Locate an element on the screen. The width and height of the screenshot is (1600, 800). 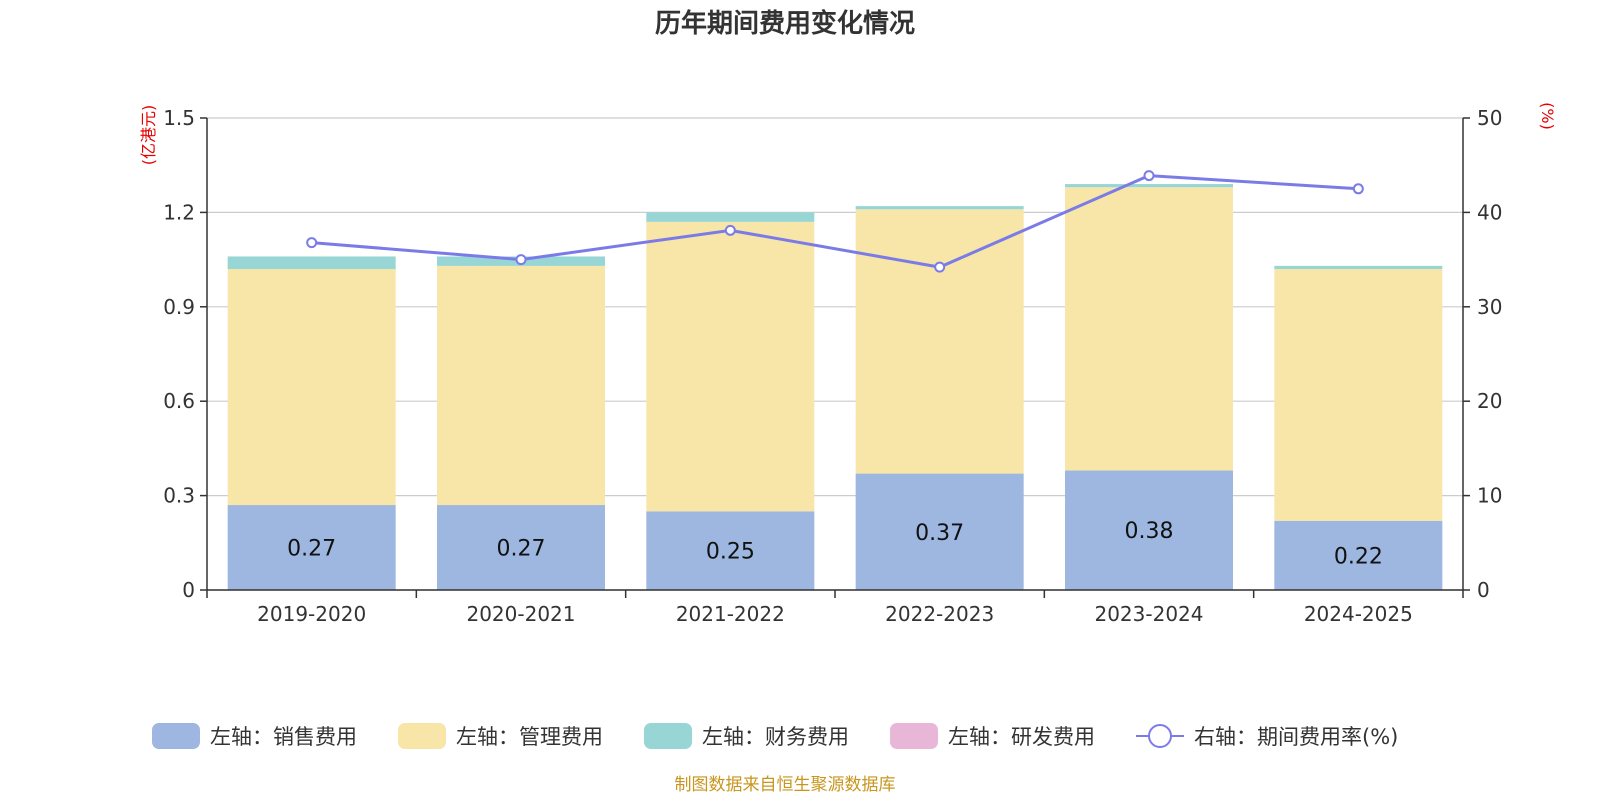
legend-label: 左轴：研发费用 is located at coordinates (1021, 737).